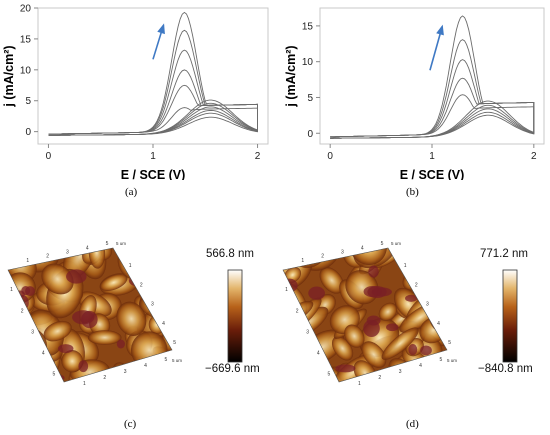  Describe the element at coordinates (161, 29) in the screenshot. I see `arrow-head` at that location.